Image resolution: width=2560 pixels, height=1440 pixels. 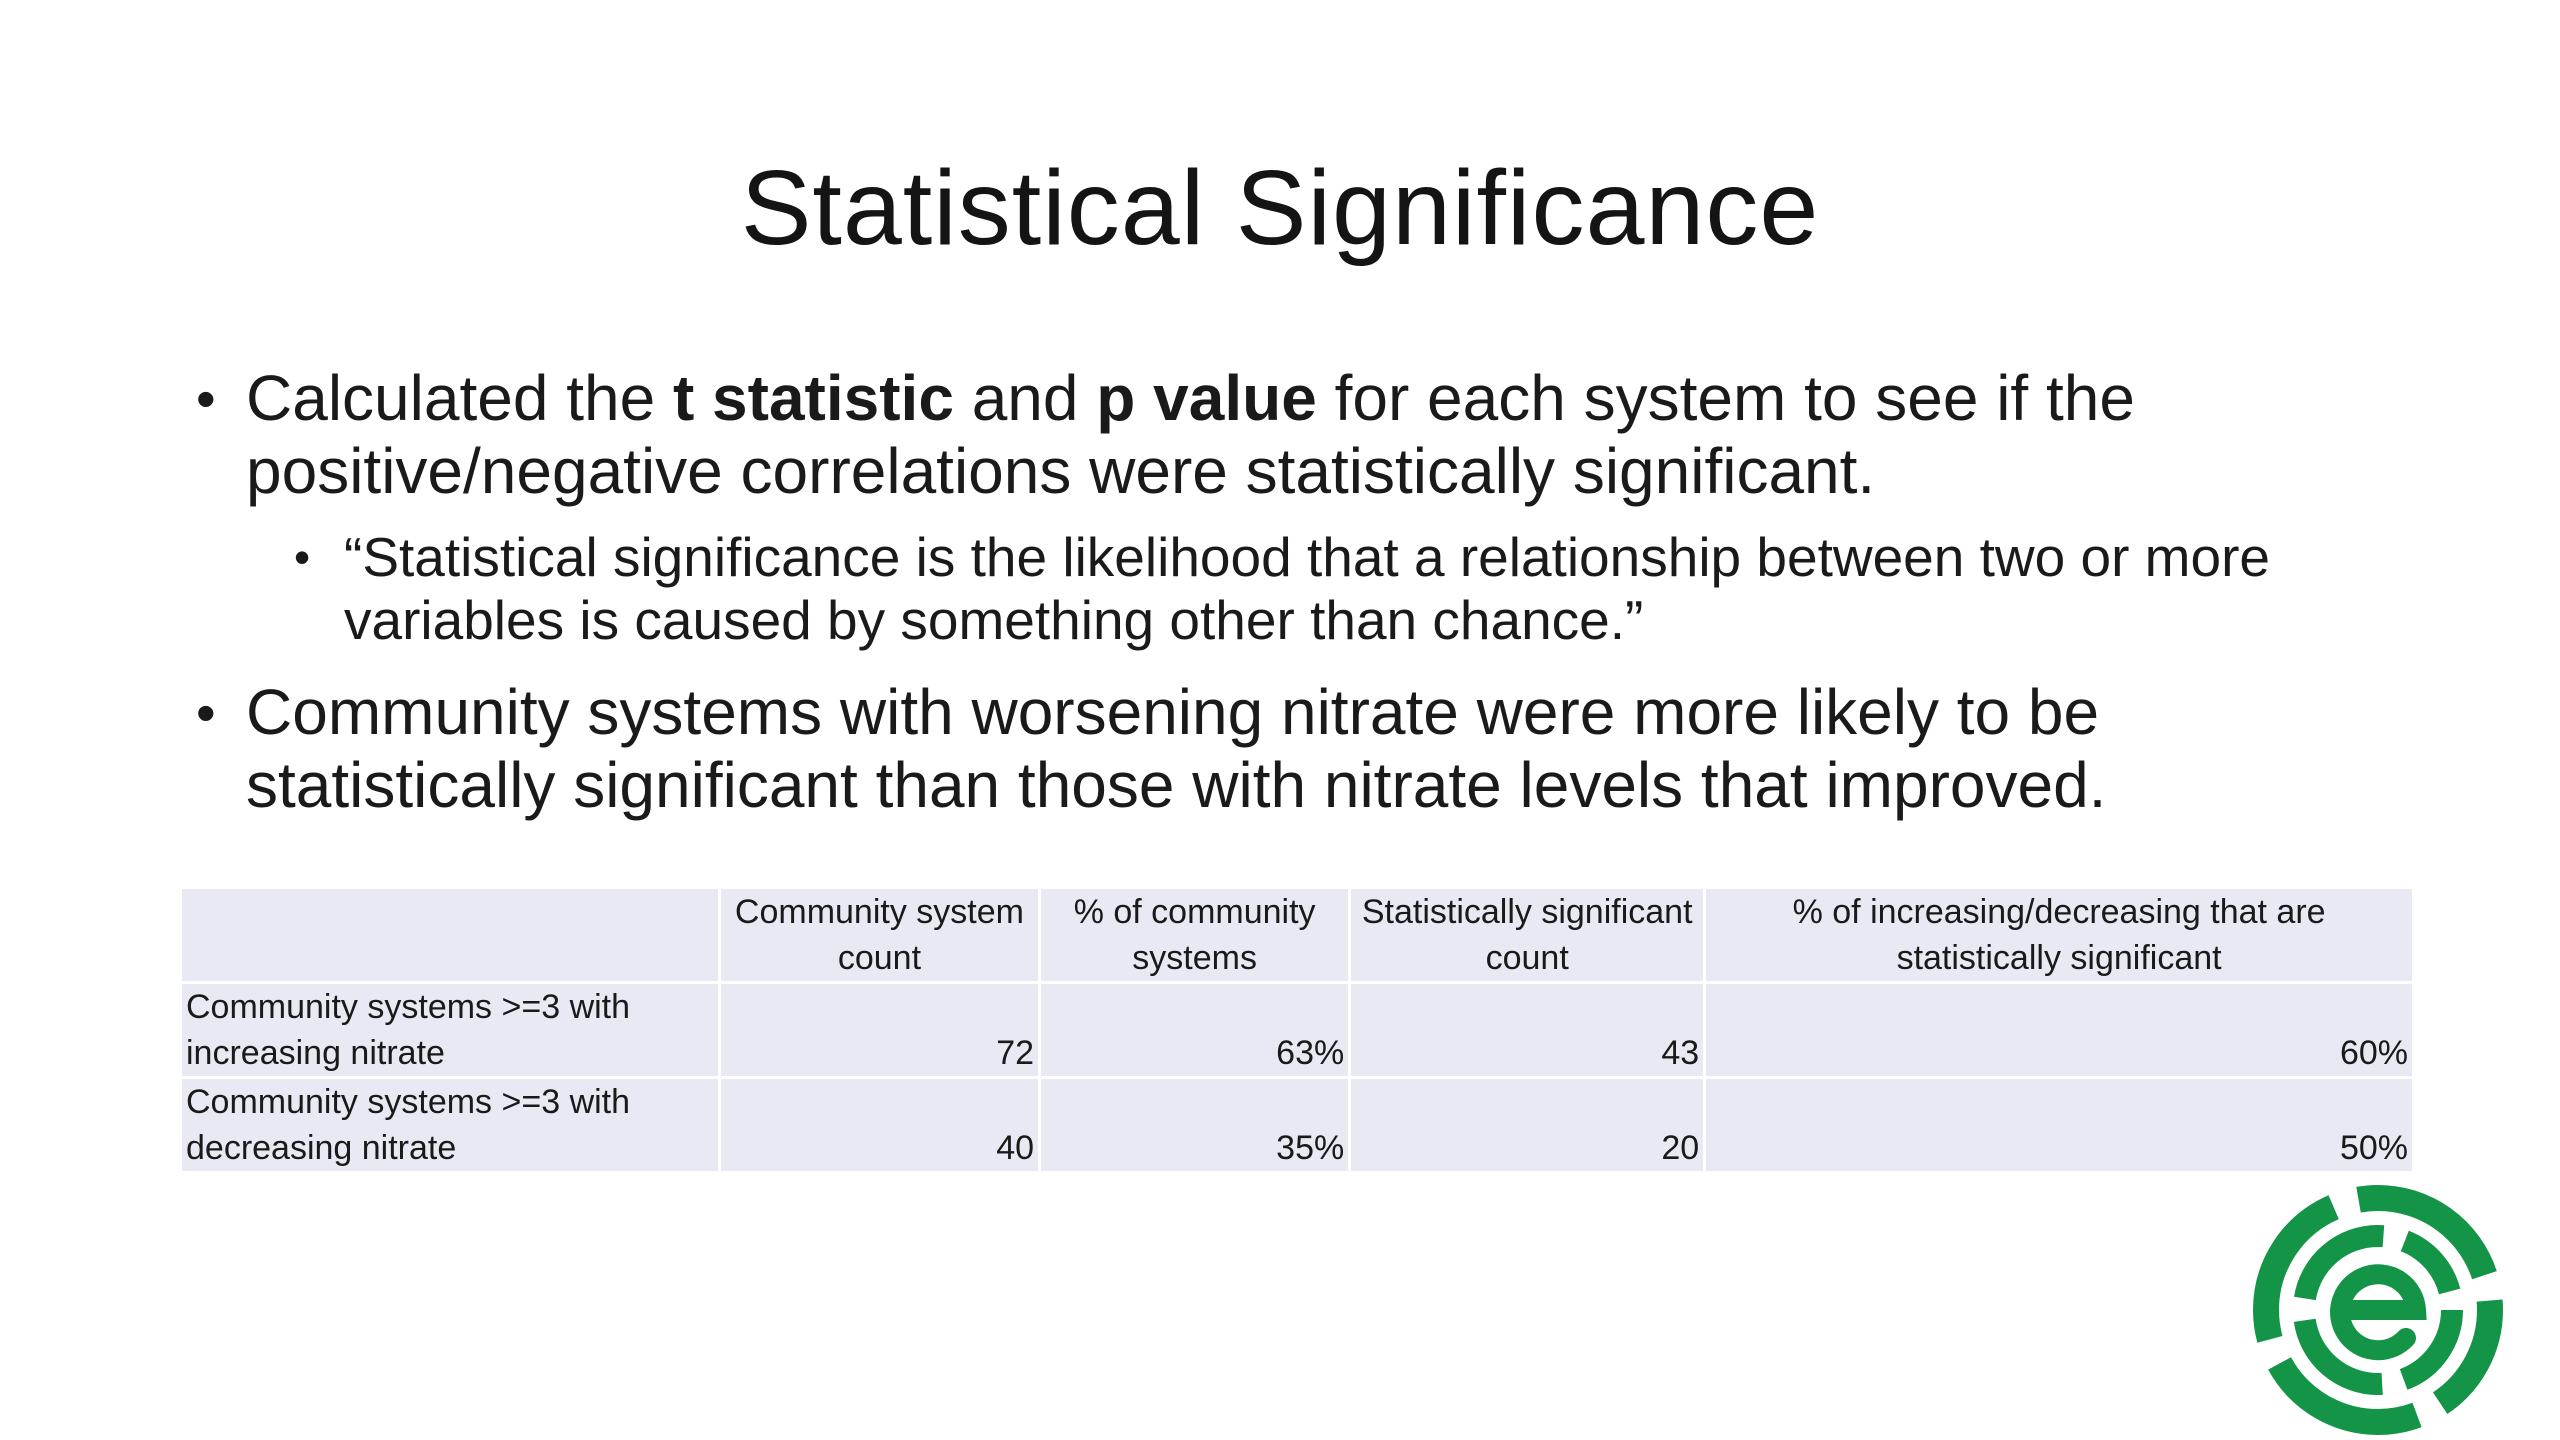 What do you see at coordinates (879, 1125) in the screenshot?
I see `cell-count: 40` at bounding box center [879, 1125].